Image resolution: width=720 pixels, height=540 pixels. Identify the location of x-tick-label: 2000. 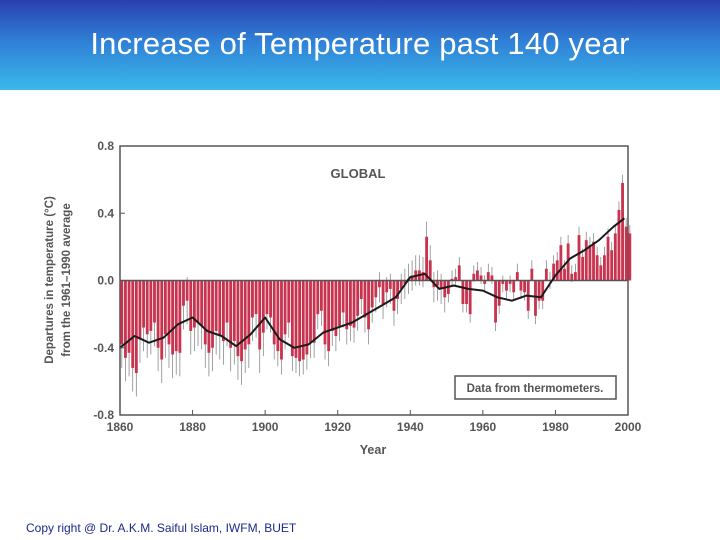
(628, 427).